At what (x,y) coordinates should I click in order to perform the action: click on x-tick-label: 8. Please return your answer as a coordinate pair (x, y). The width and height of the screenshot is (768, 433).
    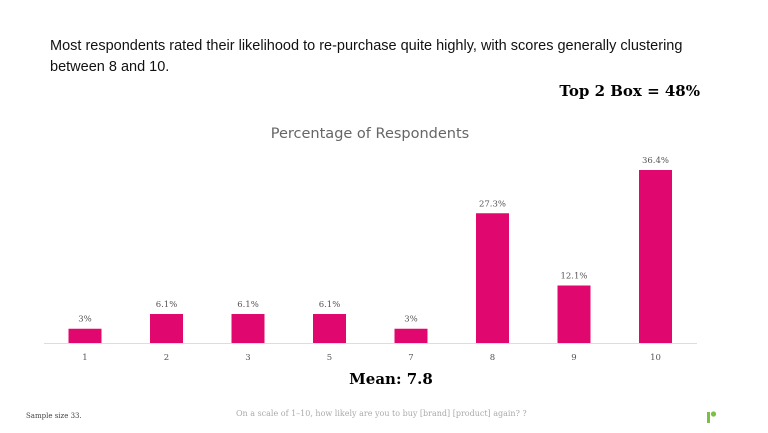
    Looking at the image, I should click on (492, 358).